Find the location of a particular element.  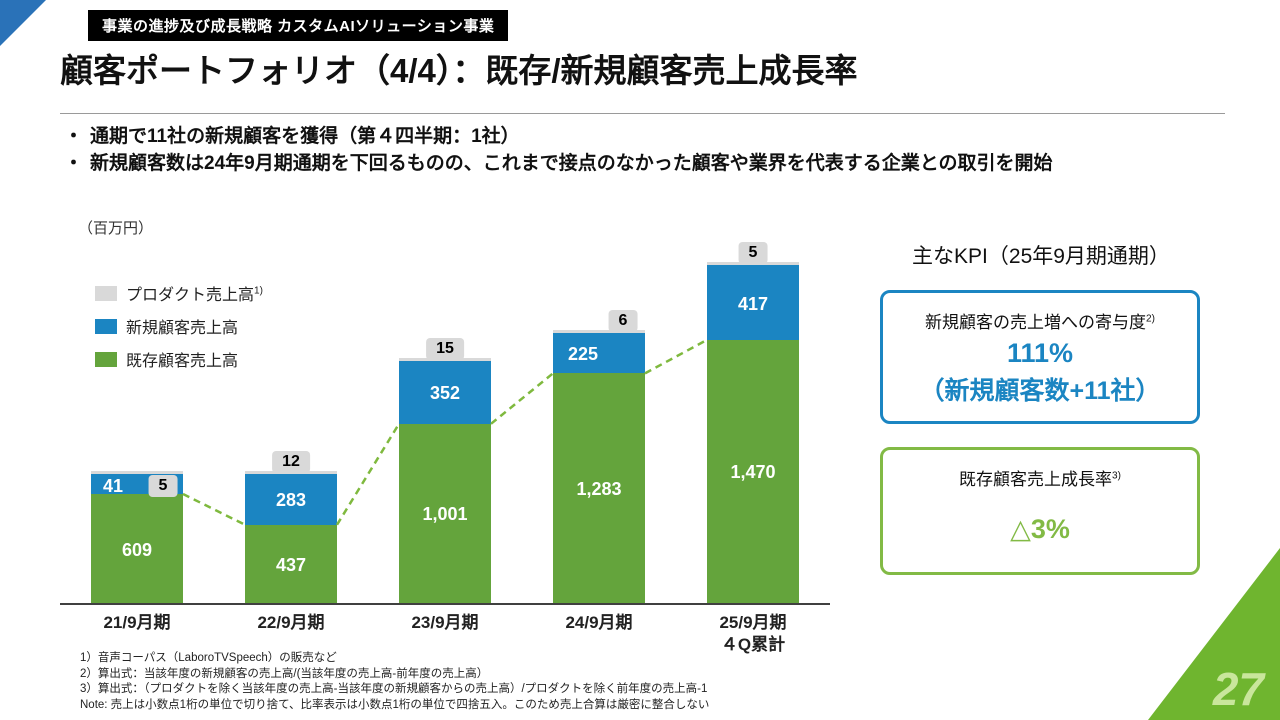

title-divider is located at coordinates (642, 113).